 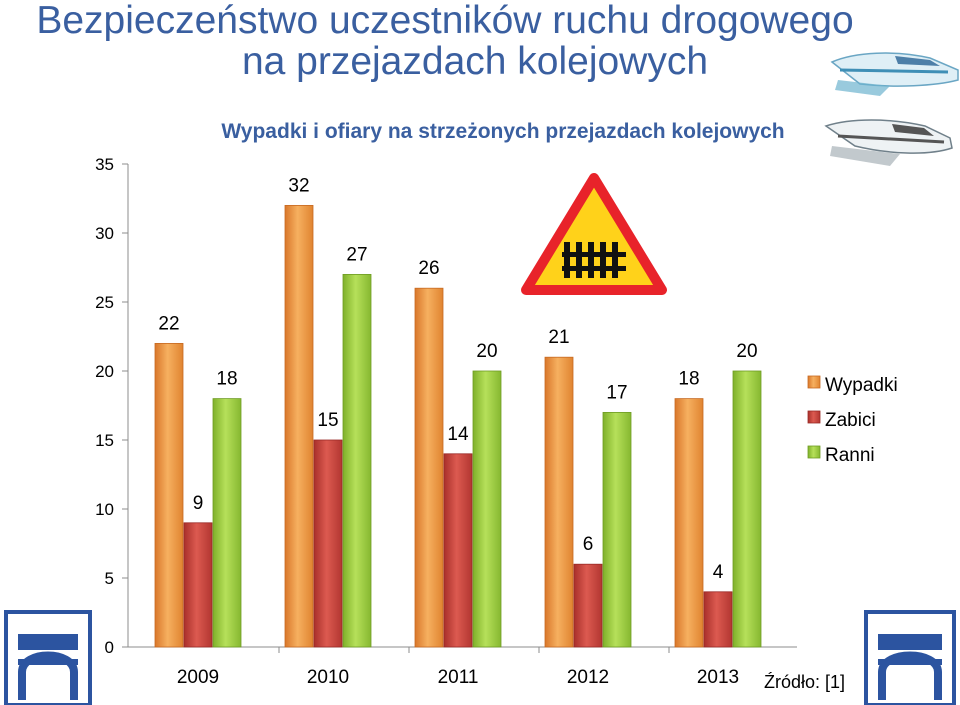 What do you see at coordinates (558, 337) in the screenshot?
I see `data-label: 21` at bounding box center [558, 337].